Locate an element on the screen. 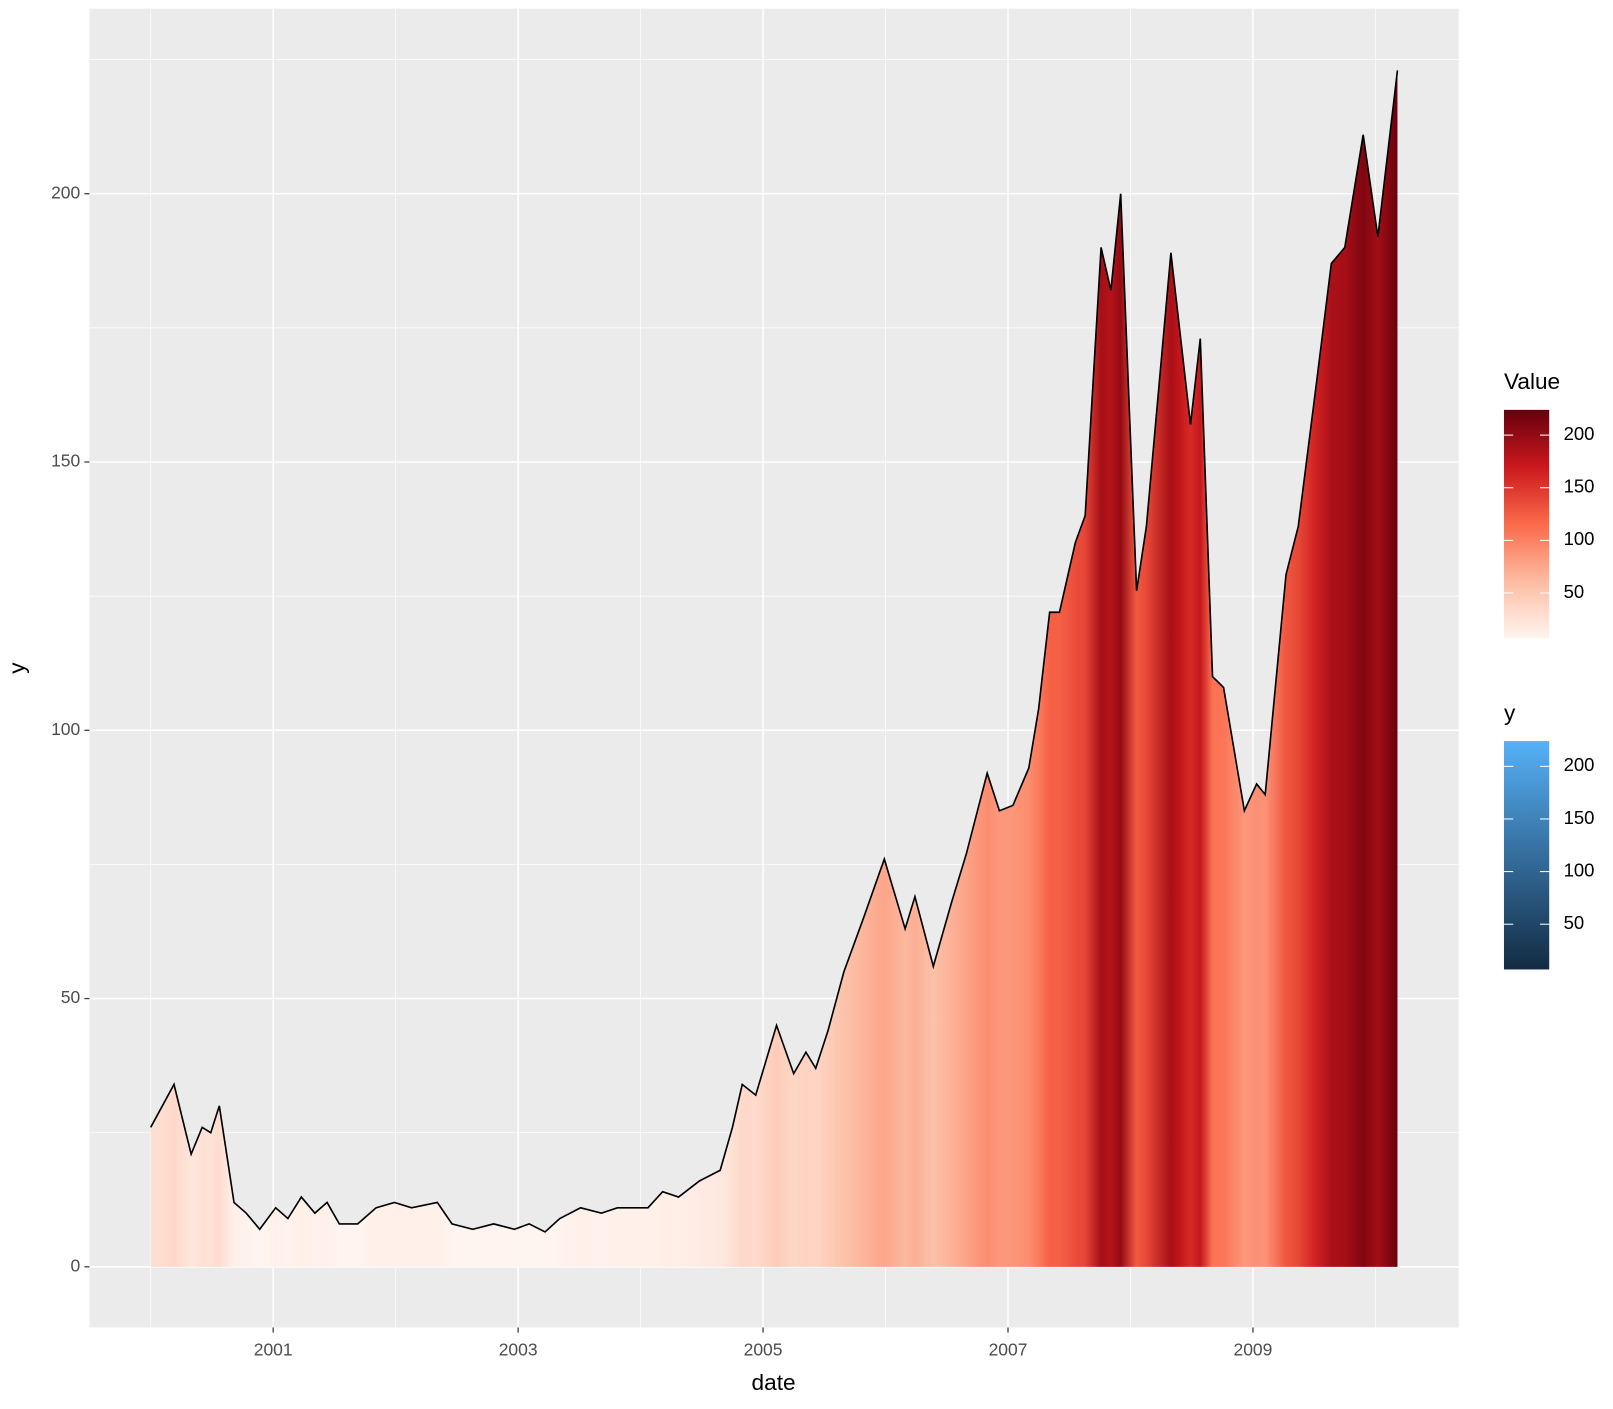 The image size is (1613, 1409). x-tick-label: 2003 is located at coordinates (518, 1350).